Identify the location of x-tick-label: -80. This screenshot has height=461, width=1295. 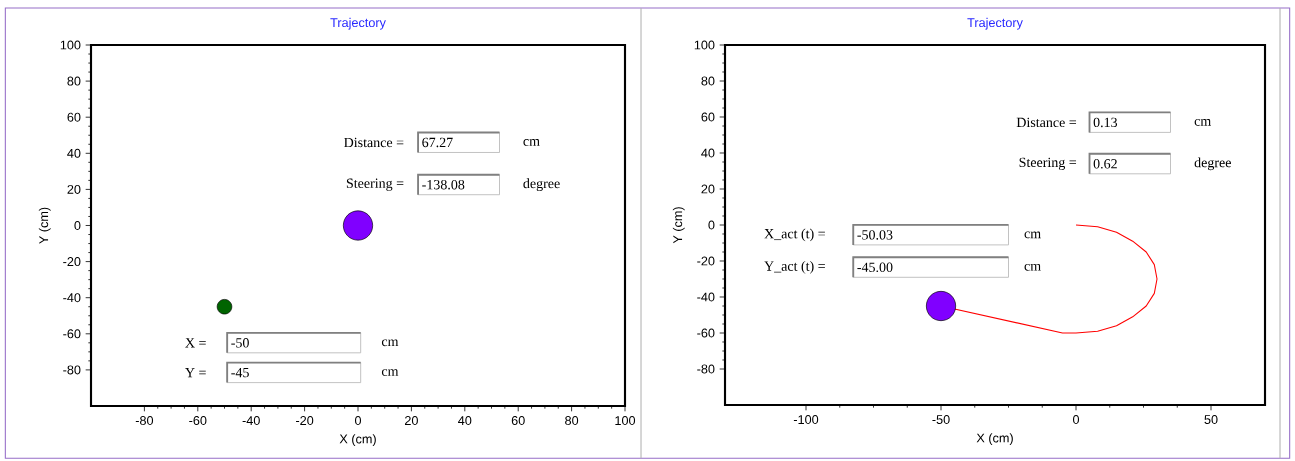
(144, 421).